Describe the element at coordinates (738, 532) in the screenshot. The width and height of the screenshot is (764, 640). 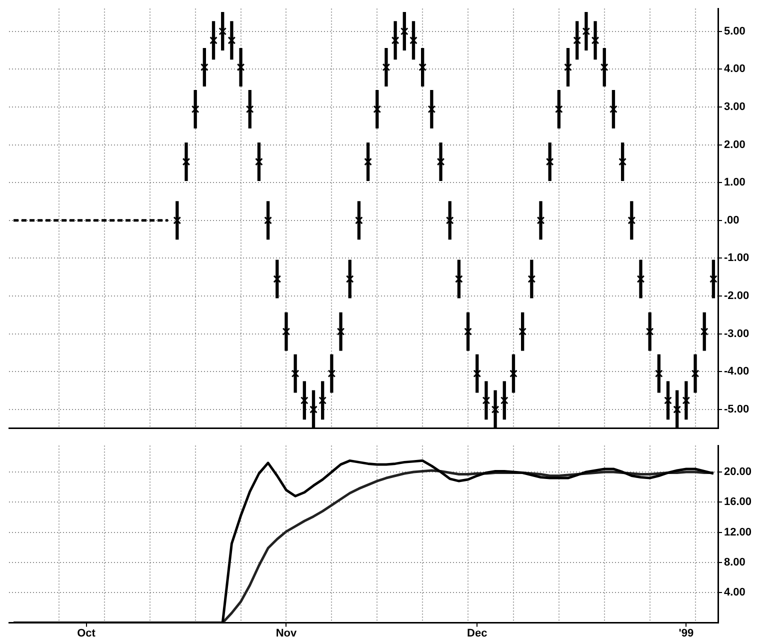
I see `y-tick-label: 12.00` at that location.